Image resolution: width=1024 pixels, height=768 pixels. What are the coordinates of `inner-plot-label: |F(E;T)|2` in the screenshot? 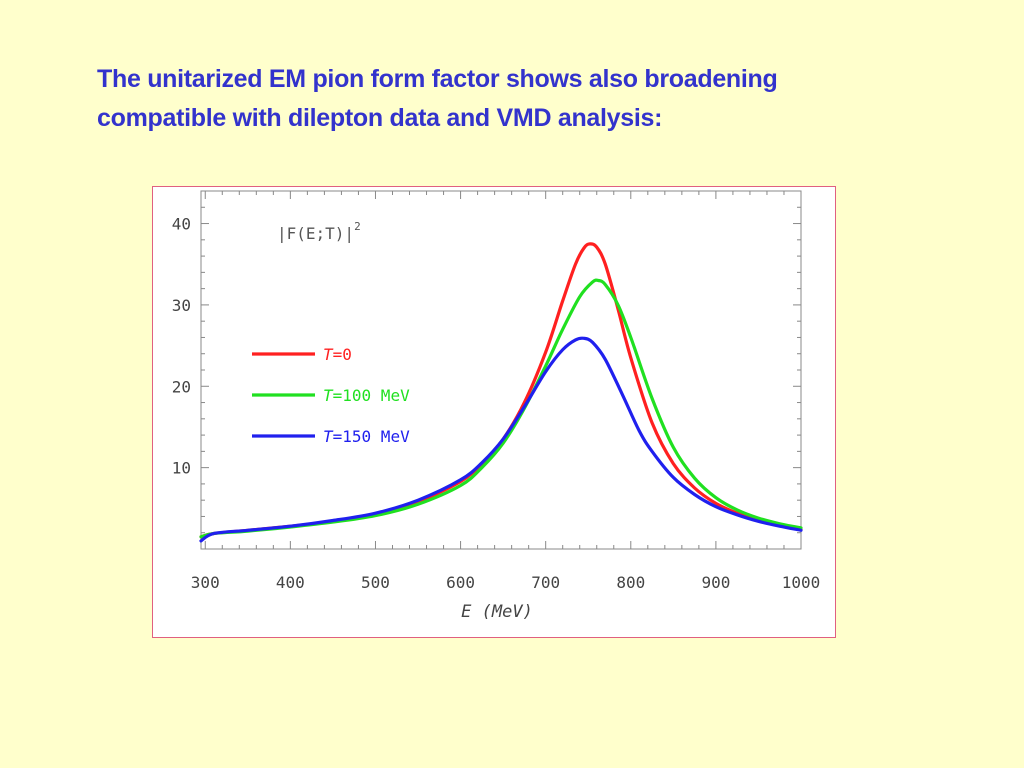 It's located at (319, 231).